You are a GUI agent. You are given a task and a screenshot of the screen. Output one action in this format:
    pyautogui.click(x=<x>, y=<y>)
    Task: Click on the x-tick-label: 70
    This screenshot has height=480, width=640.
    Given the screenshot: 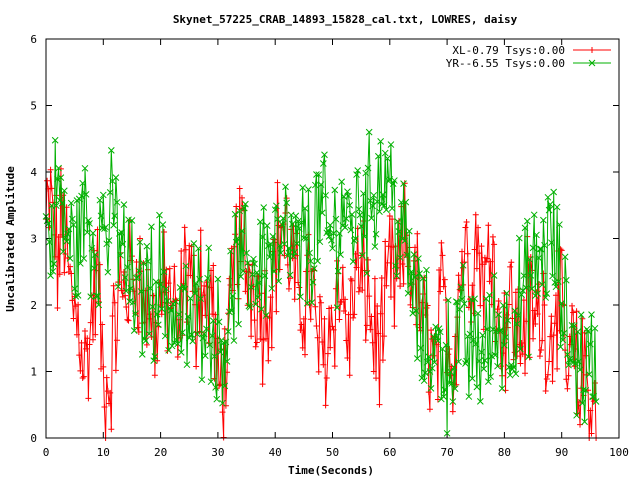 What is the action you would take?
    pyautogui.click(x=446, y=452)
    